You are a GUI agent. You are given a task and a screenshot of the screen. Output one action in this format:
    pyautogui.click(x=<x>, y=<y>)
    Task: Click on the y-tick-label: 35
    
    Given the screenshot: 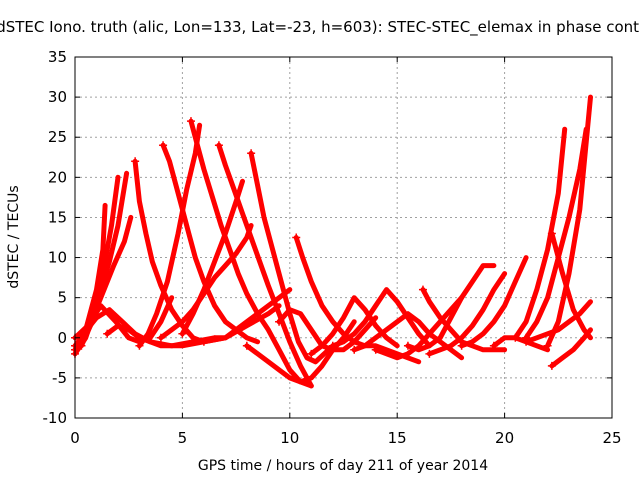 What is the action you would take?
    pyautogui.click(x=57, y=57)
    